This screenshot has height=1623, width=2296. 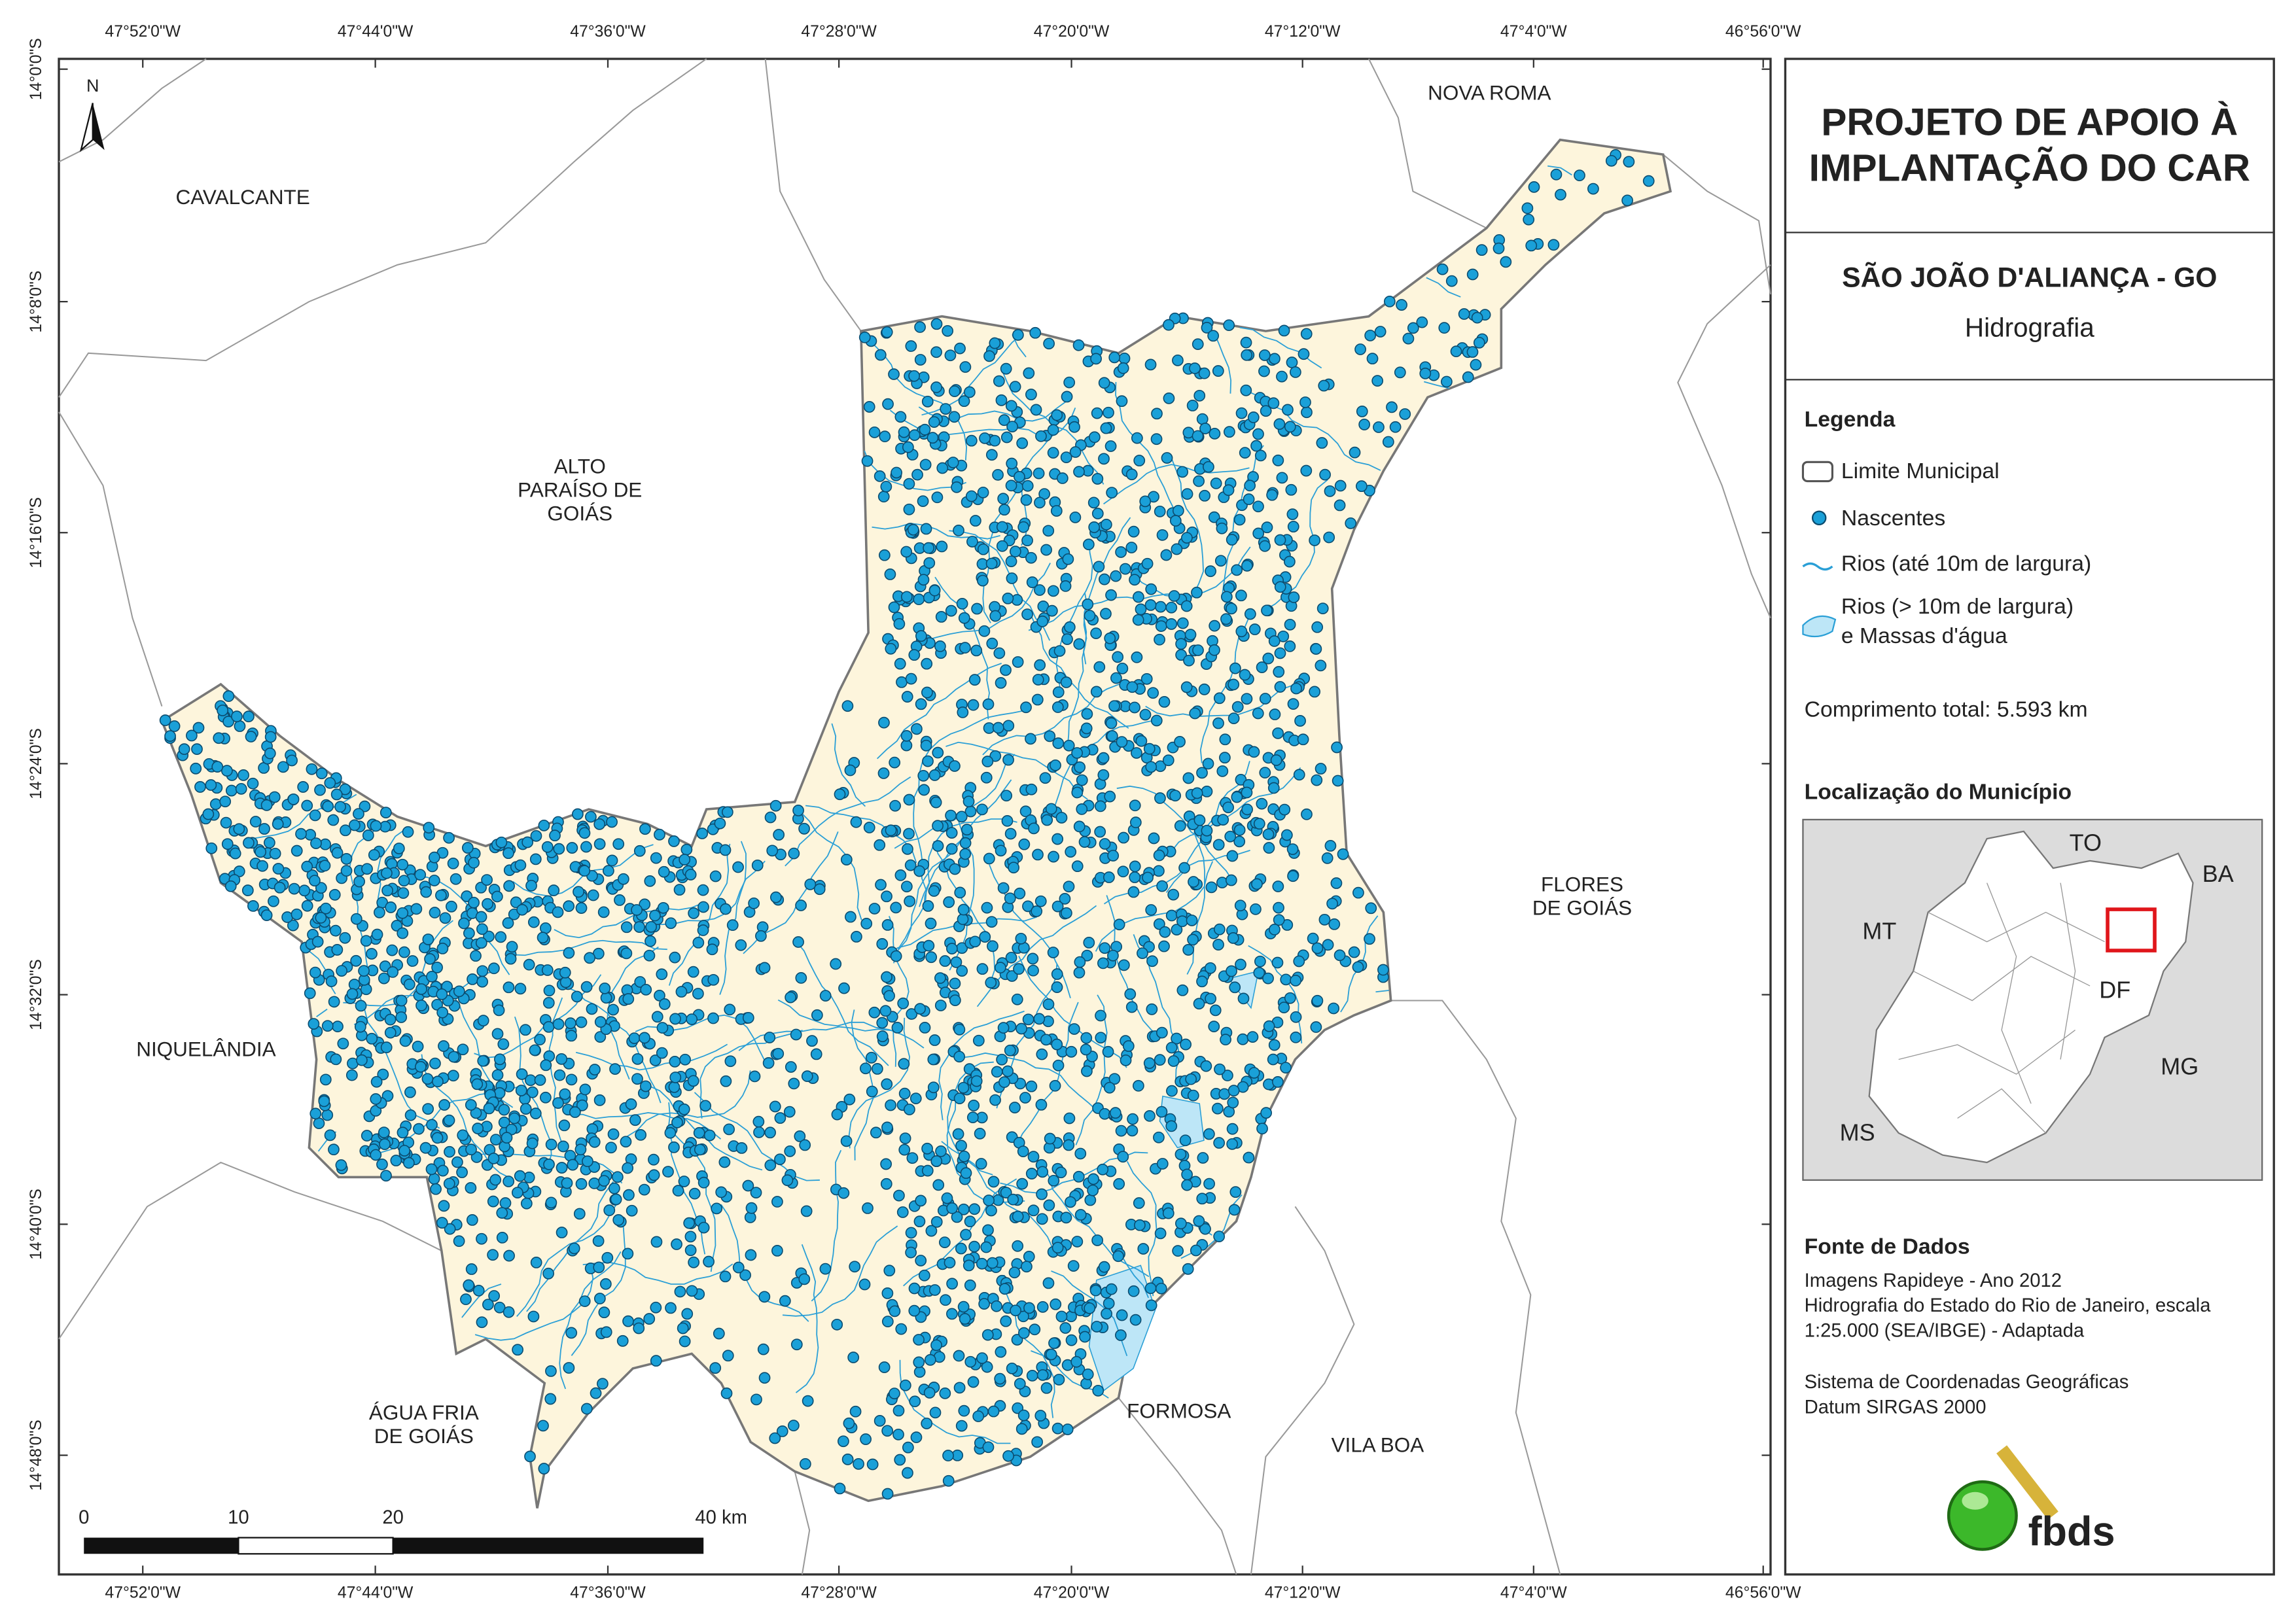 I want to click on river, so click(x=1559, y=171).